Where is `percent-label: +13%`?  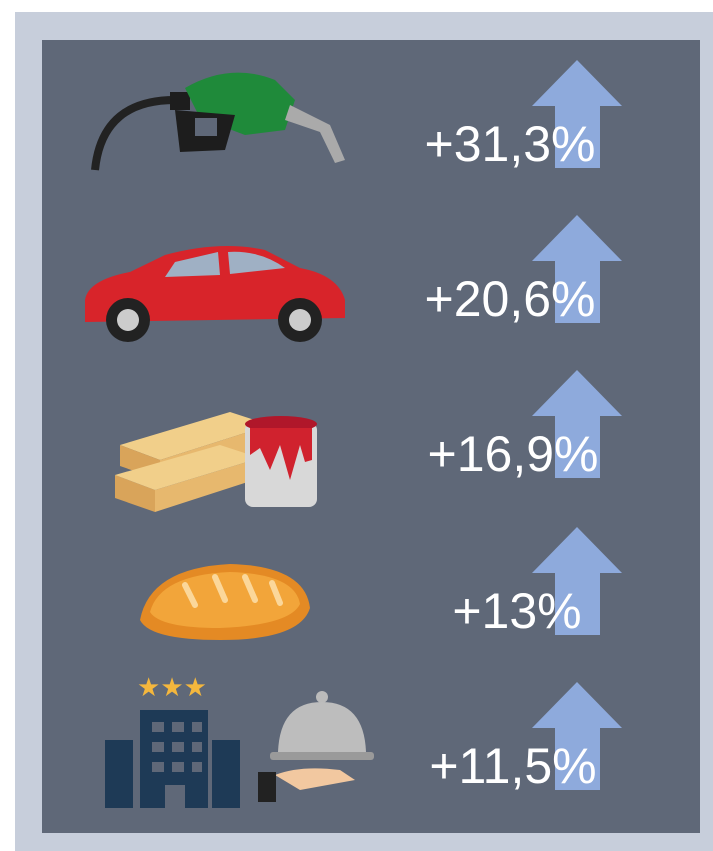 percent-label: +13% is located at coordinates (516, 611).